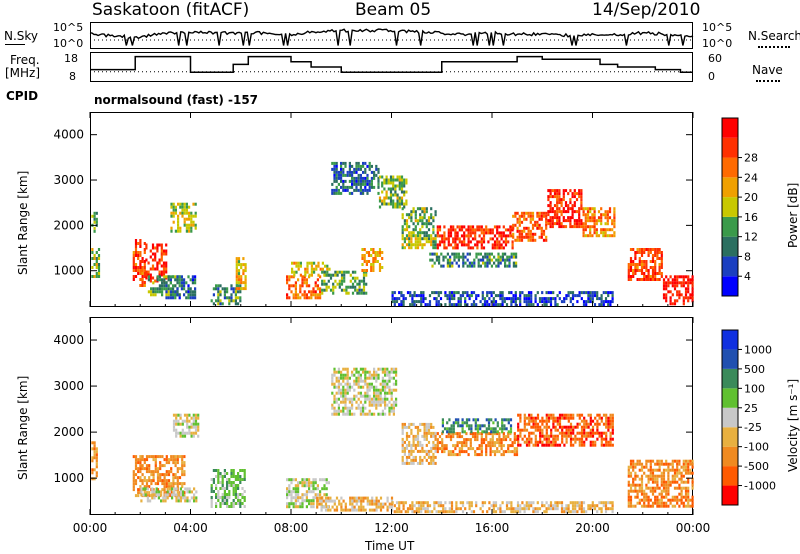 The width and height of the screenshot is (800, 554). What do you see at coordinates (68, 432) in the screenshot?
I see `velocity-ytick-label-1: 2000` at bounding box center [68, 432].